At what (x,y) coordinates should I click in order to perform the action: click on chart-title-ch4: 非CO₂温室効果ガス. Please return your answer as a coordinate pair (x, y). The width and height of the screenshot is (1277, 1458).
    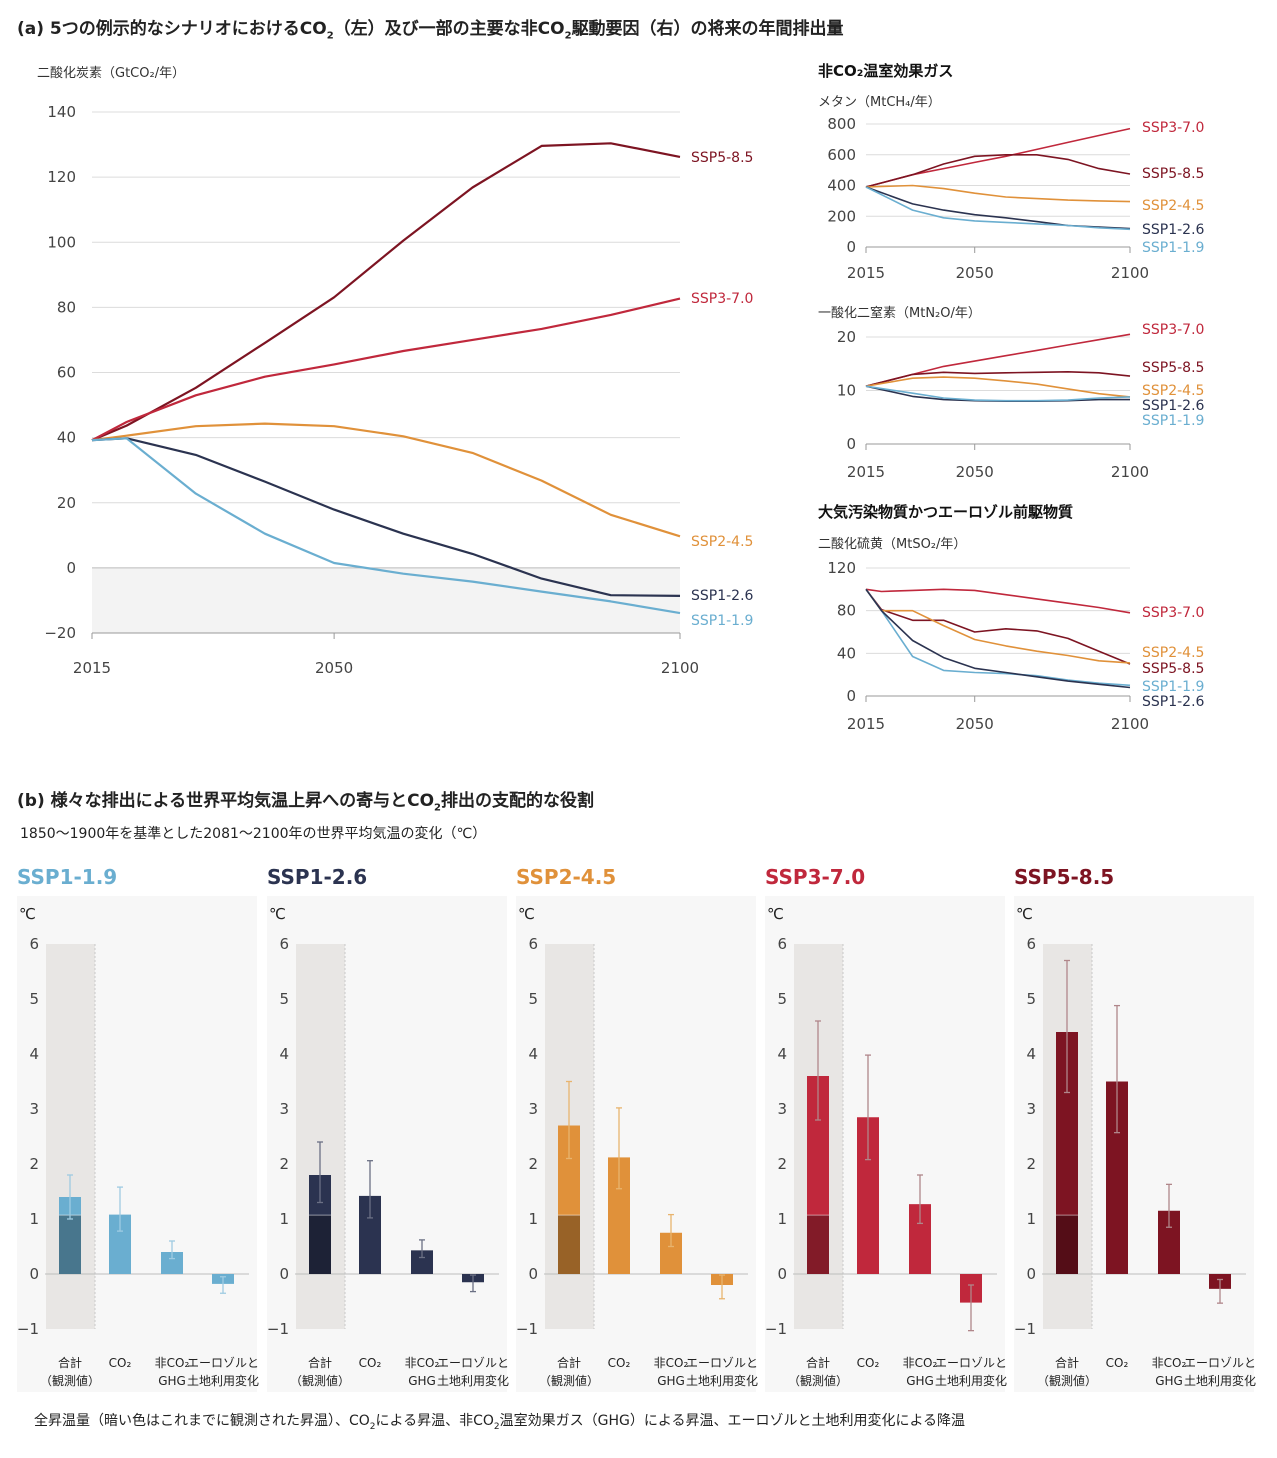
    Looking at the image, I should click on (885, 71).